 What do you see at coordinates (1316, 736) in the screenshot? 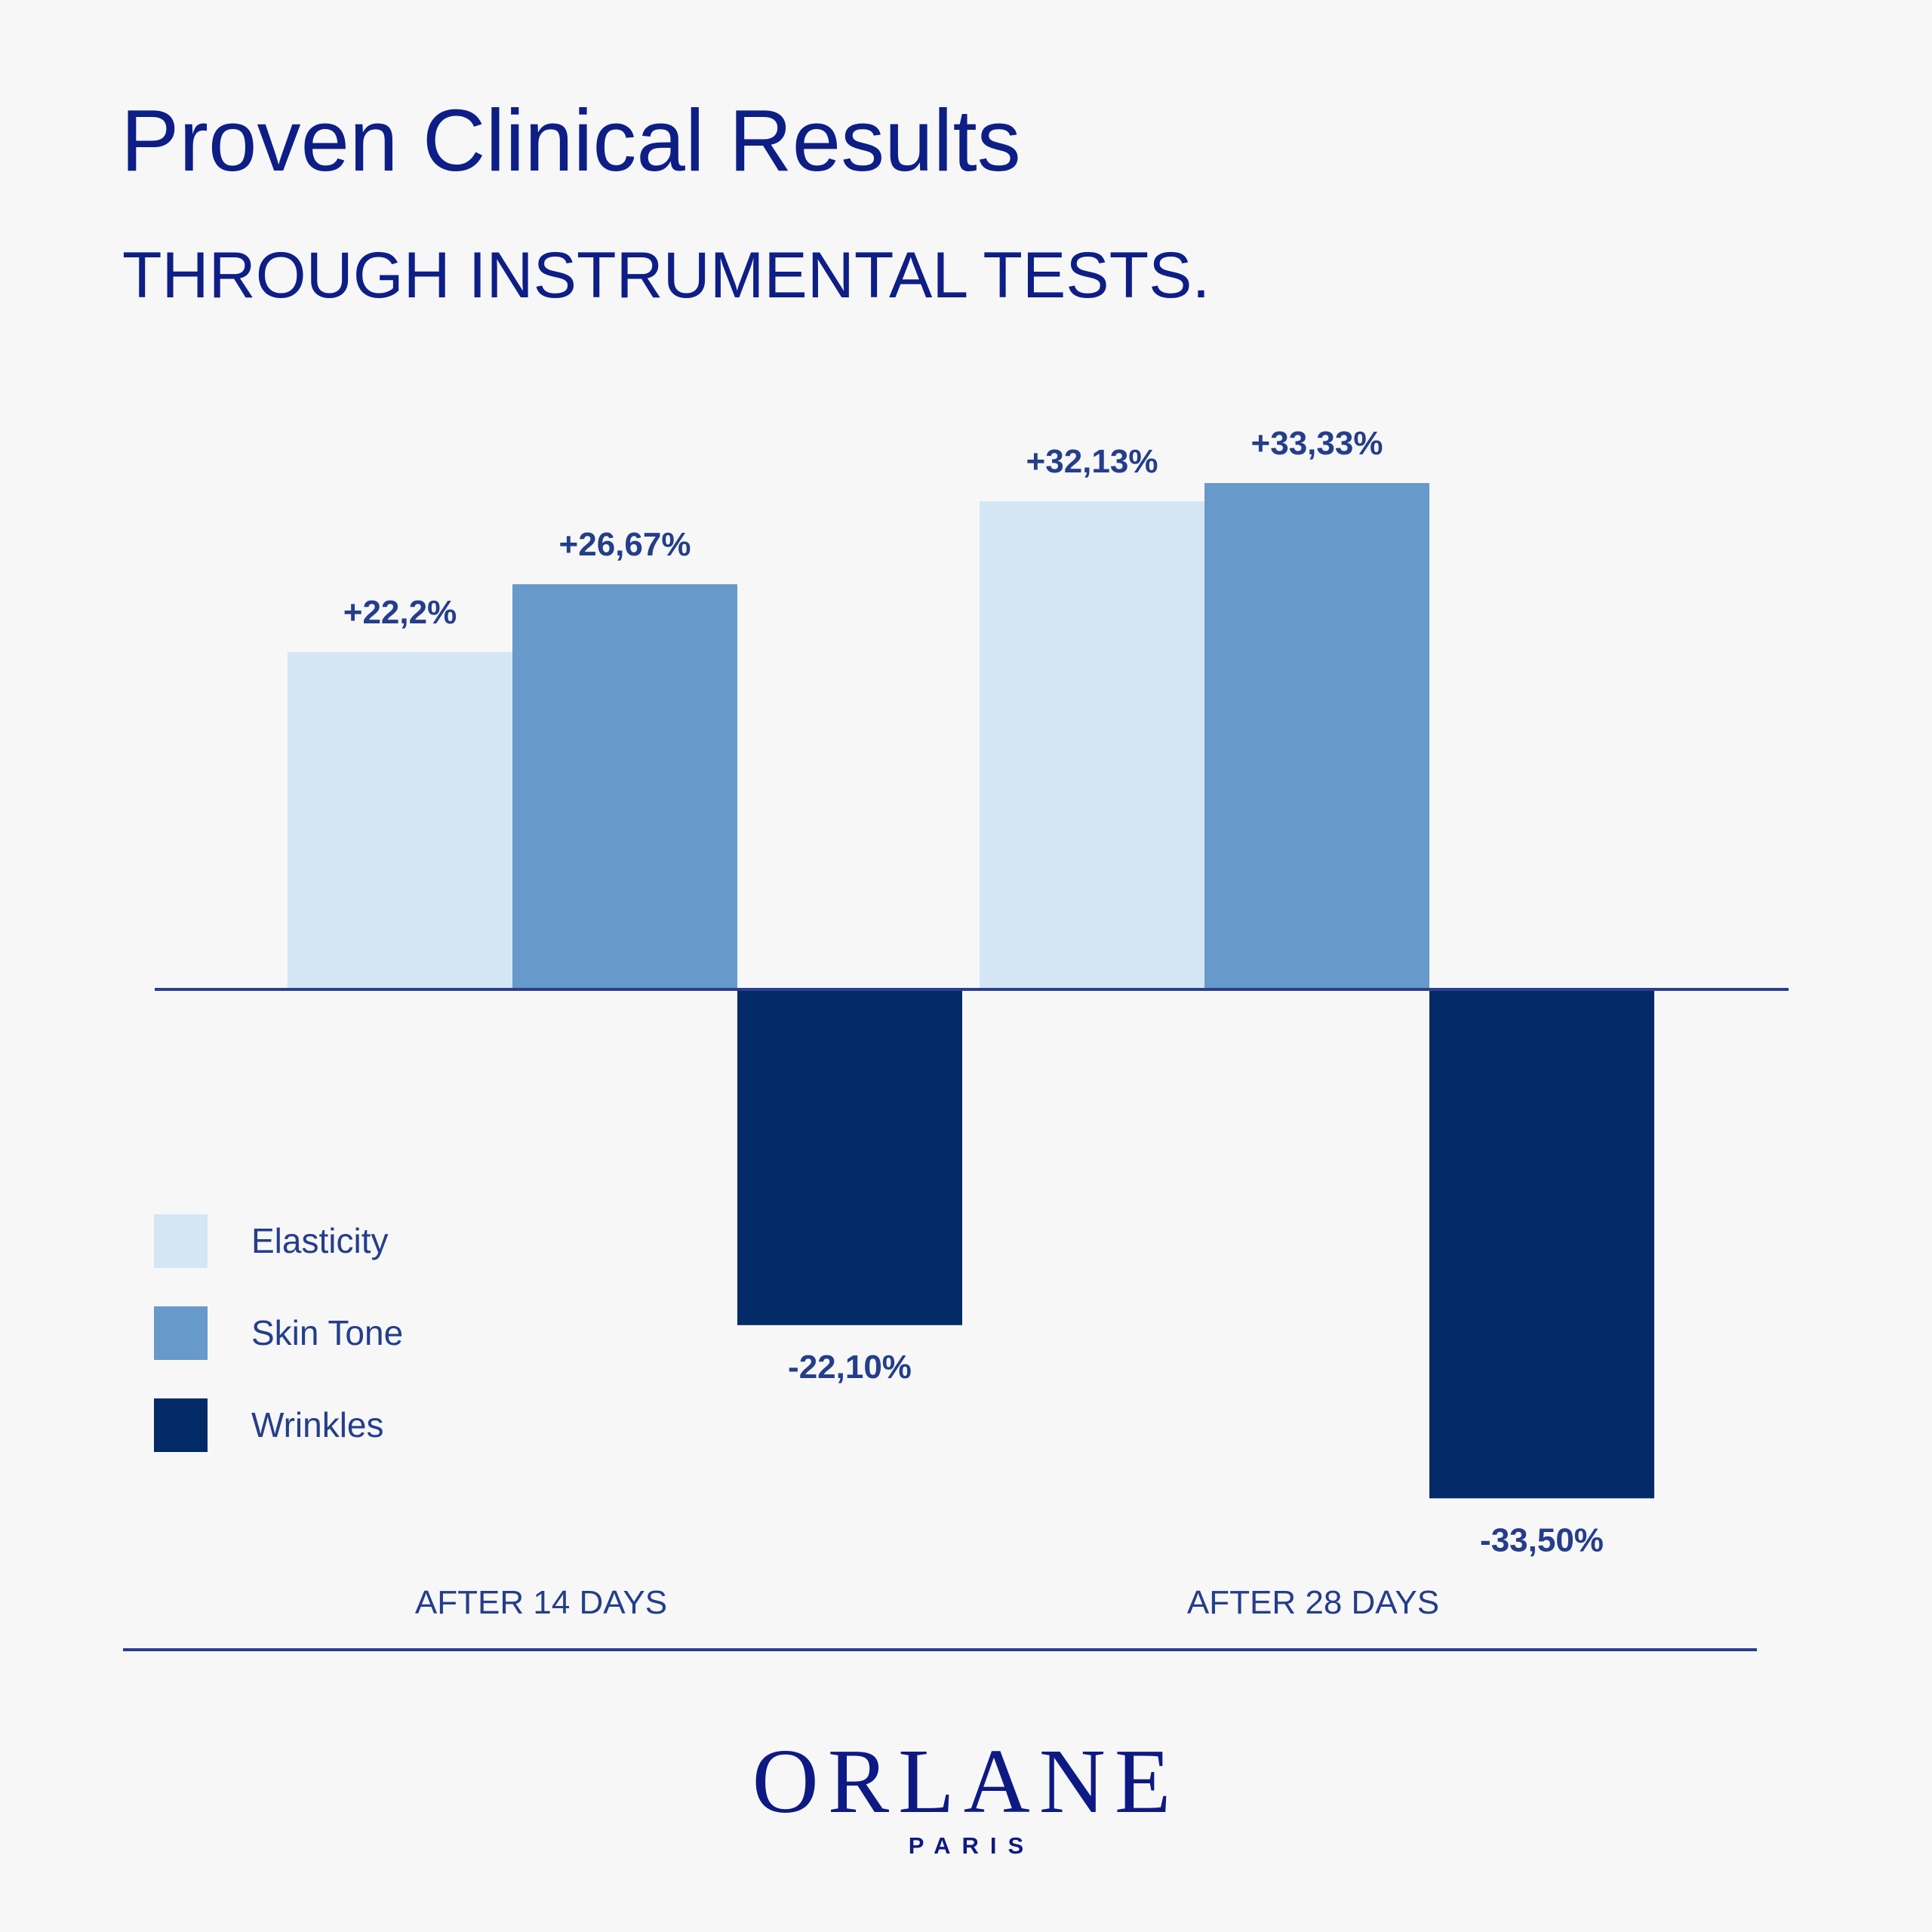
I see `bar-skin-tone-after-28-days` at bounding box center [1316, 736].